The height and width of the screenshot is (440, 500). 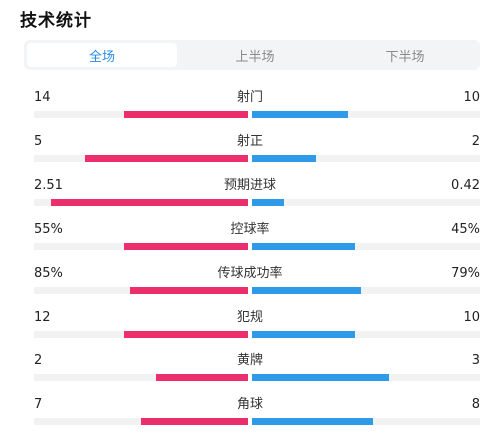 I want to click on stat-label: 射门, so click(x=249, y=97).